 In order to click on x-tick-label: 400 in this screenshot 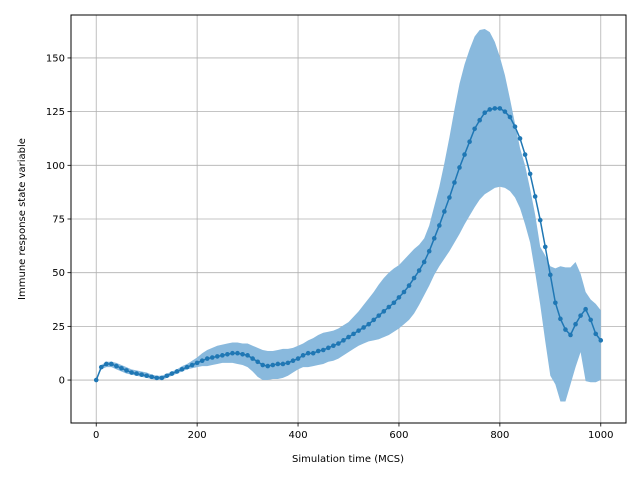, I will do `click(297, 435)`.